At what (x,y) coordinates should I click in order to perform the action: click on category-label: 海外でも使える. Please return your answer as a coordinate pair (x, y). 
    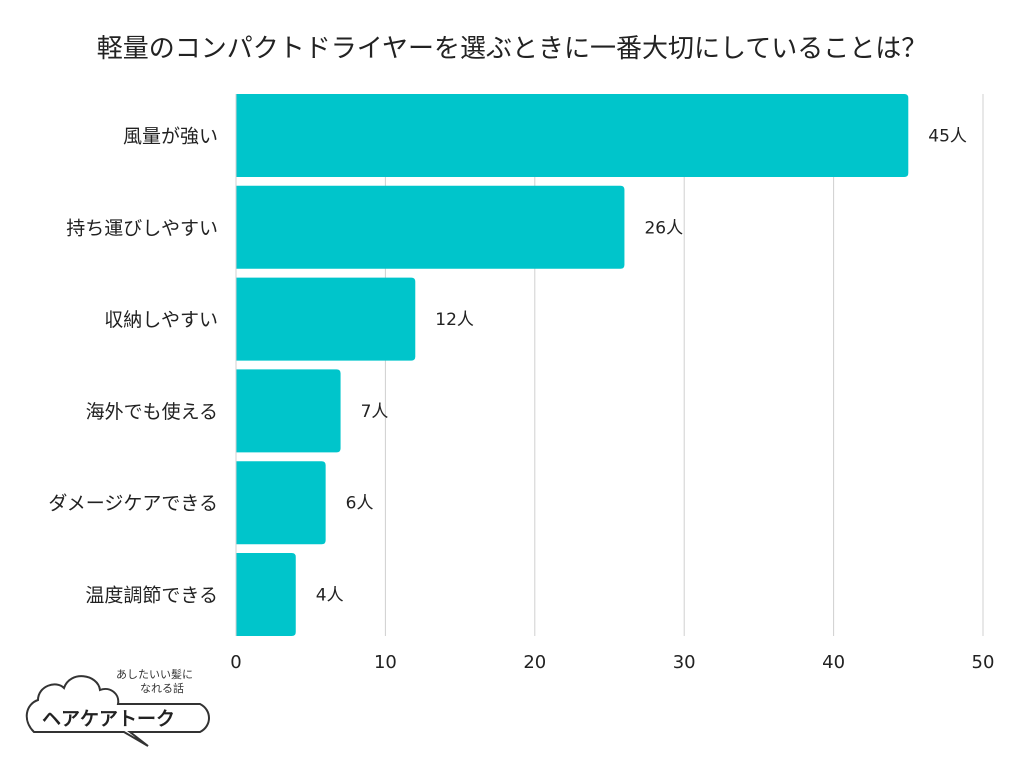
    Looking at the image, I should click on (152, 412).